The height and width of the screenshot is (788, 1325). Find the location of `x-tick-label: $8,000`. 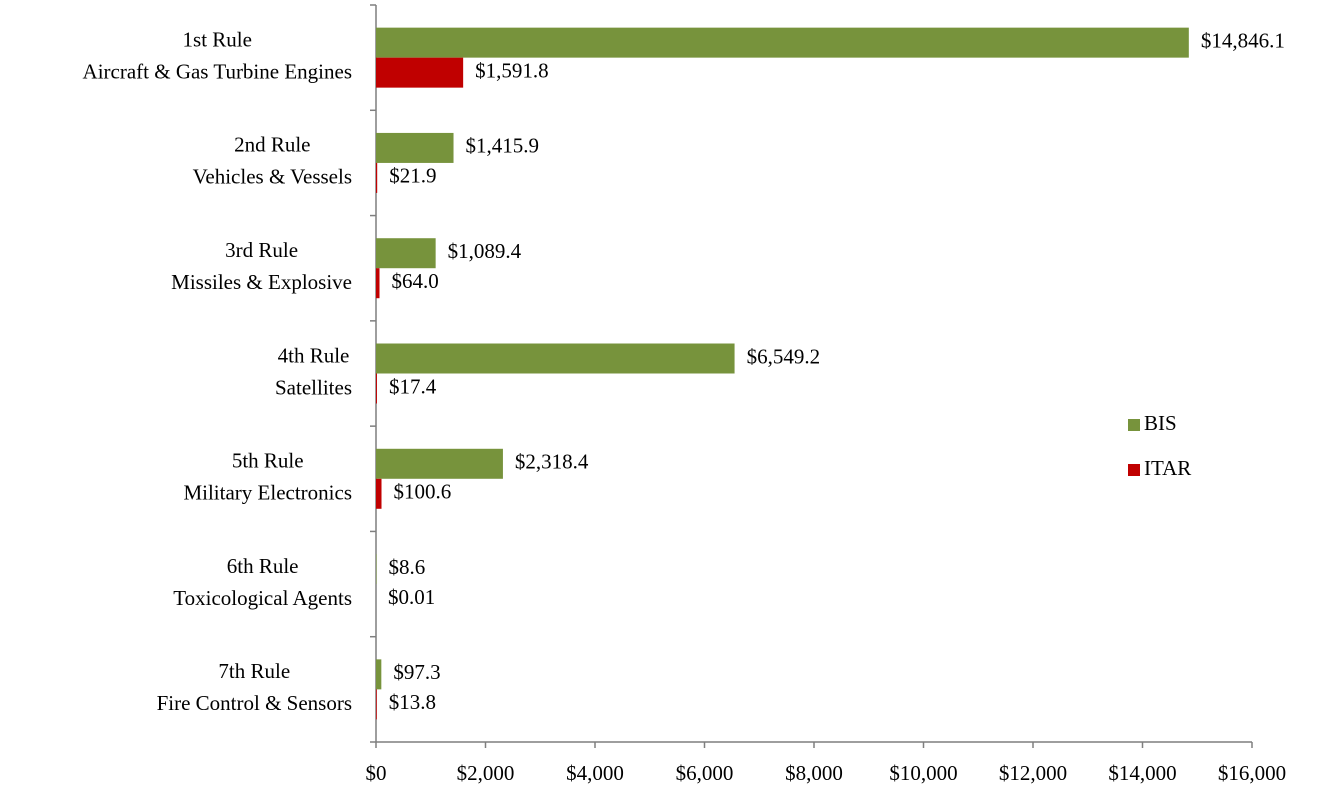

x-tick-label: $8,000 is located at coordinates (814, 773).